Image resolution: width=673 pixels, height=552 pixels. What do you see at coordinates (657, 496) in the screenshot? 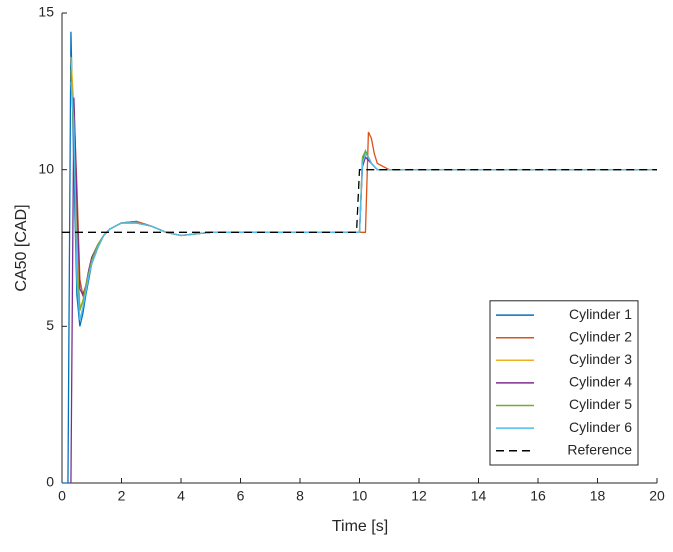
I see `x-tick-label: 20` at bounding box center [657, 496].